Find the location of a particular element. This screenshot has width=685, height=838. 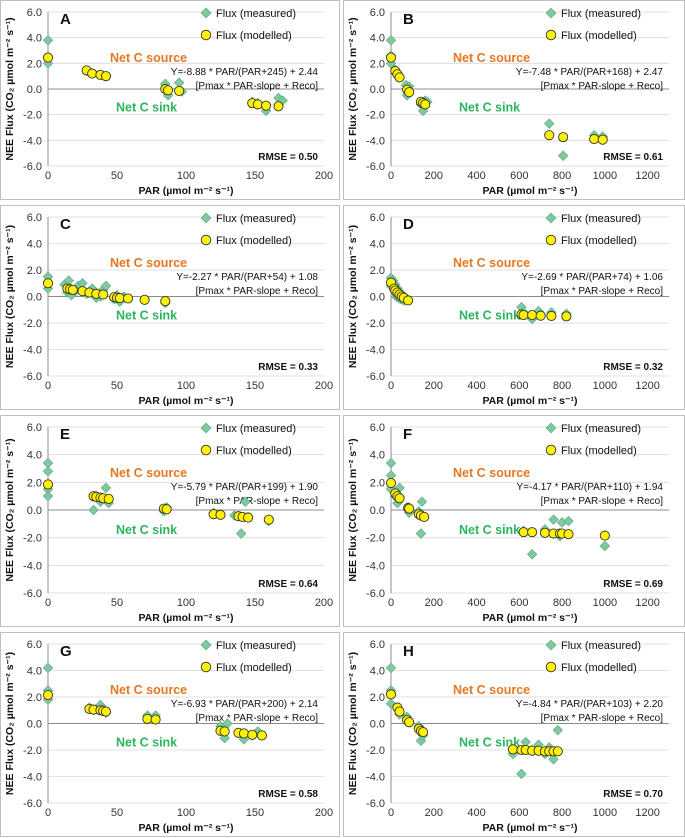

rmse-label: RMSE = 0.50 is located at coordinates (288, 157).